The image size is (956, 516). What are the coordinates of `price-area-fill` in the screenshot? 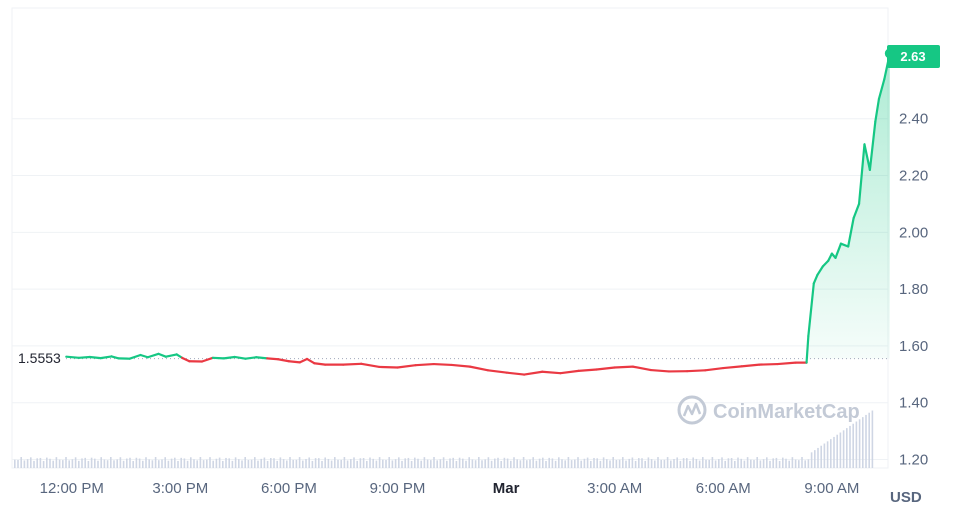 It's located at (849, 206).